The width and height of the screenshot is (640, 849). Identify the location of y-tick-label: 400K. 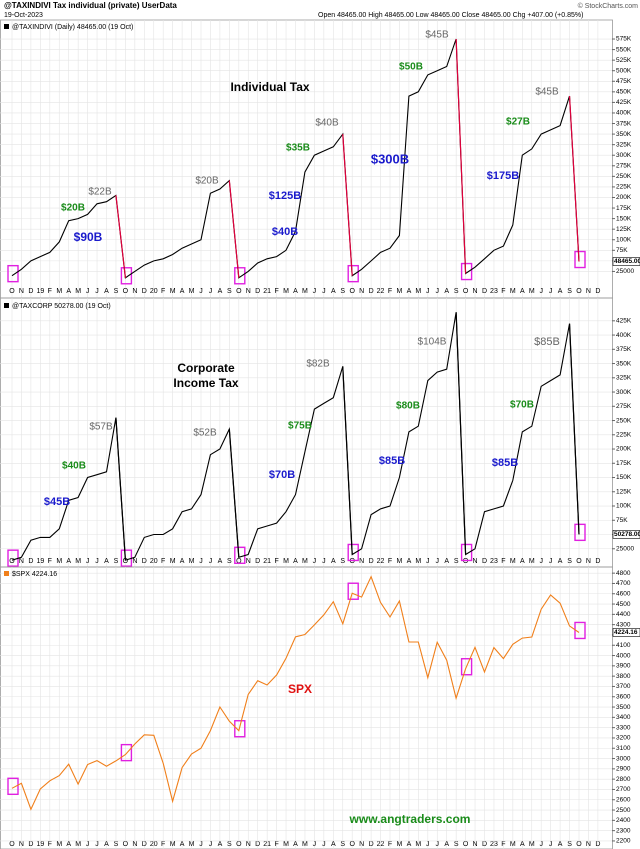
(624, 335).